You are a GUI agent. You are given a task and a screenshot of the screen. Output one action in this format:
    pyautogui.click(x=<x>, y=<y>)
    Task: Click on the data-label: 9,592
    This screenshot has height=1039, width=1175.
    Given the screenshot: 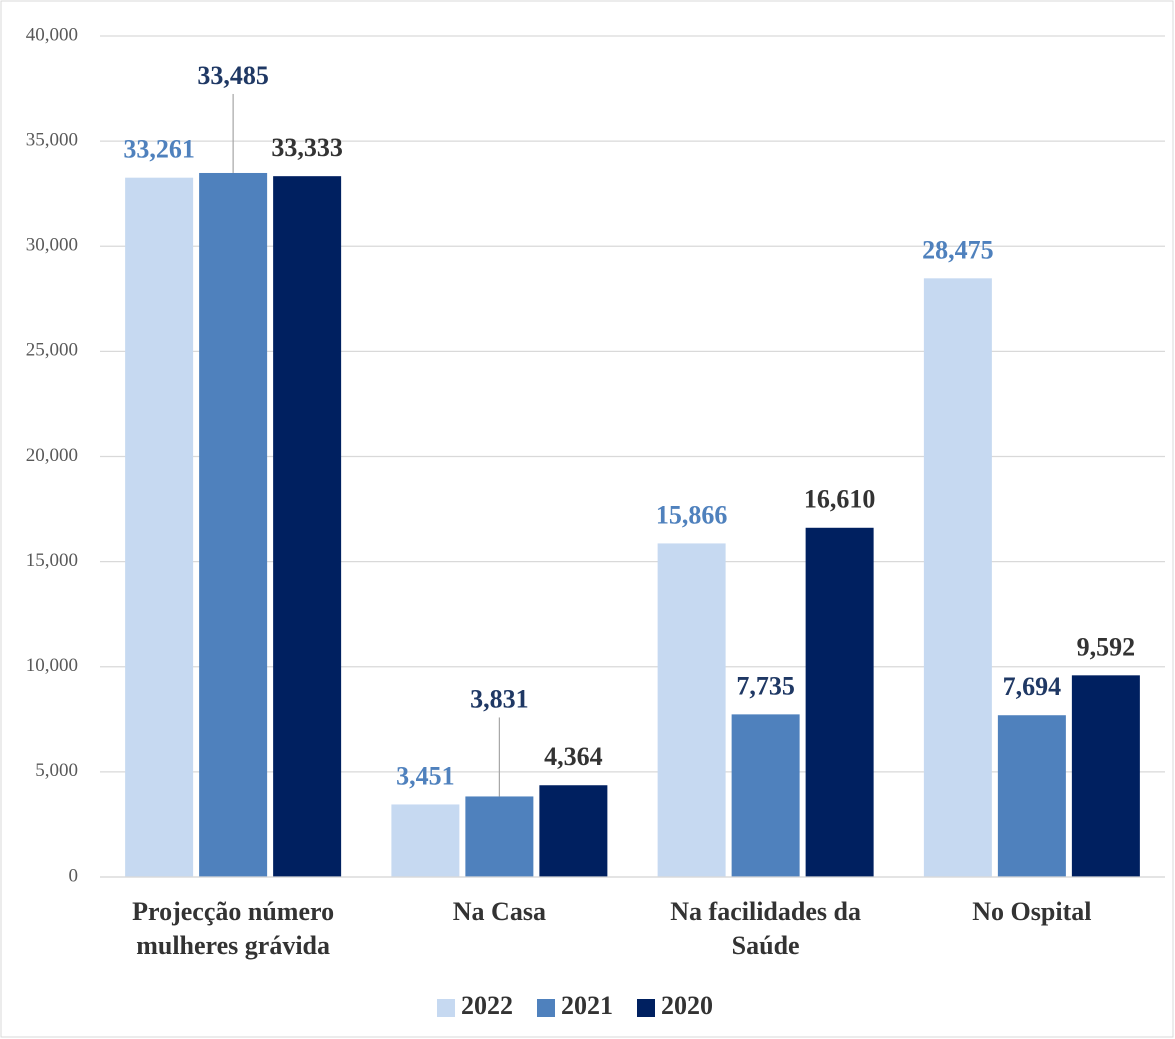 What is the action you would take?
    pyautogui.click(x=1106, y=646)
    